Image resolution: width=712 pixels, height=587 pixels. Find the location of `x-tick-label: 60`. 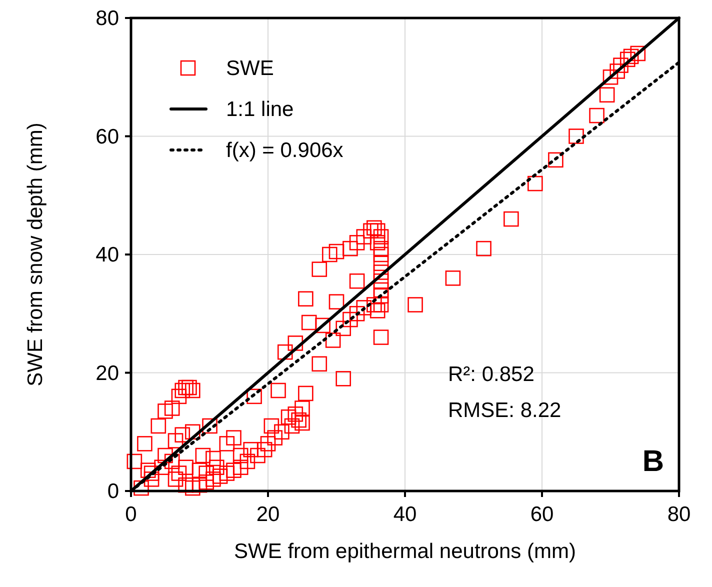

x-tick-label: 60 is located at coordinates (542, 514).